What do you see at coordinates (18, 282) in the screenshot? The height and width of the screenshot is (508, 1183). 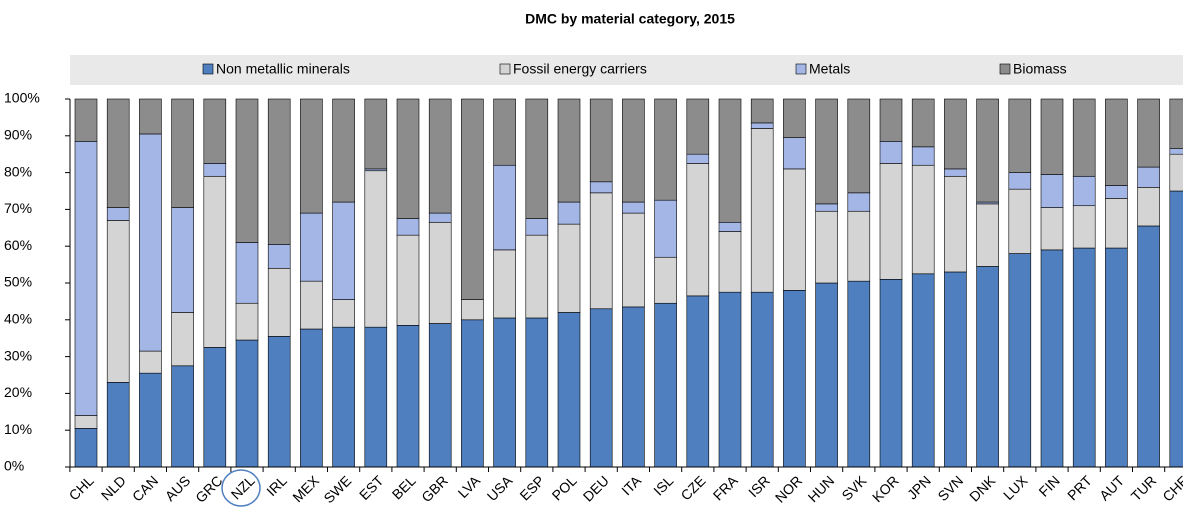 I see `y-tick-label: 50%` at bounding box center [18, 282].